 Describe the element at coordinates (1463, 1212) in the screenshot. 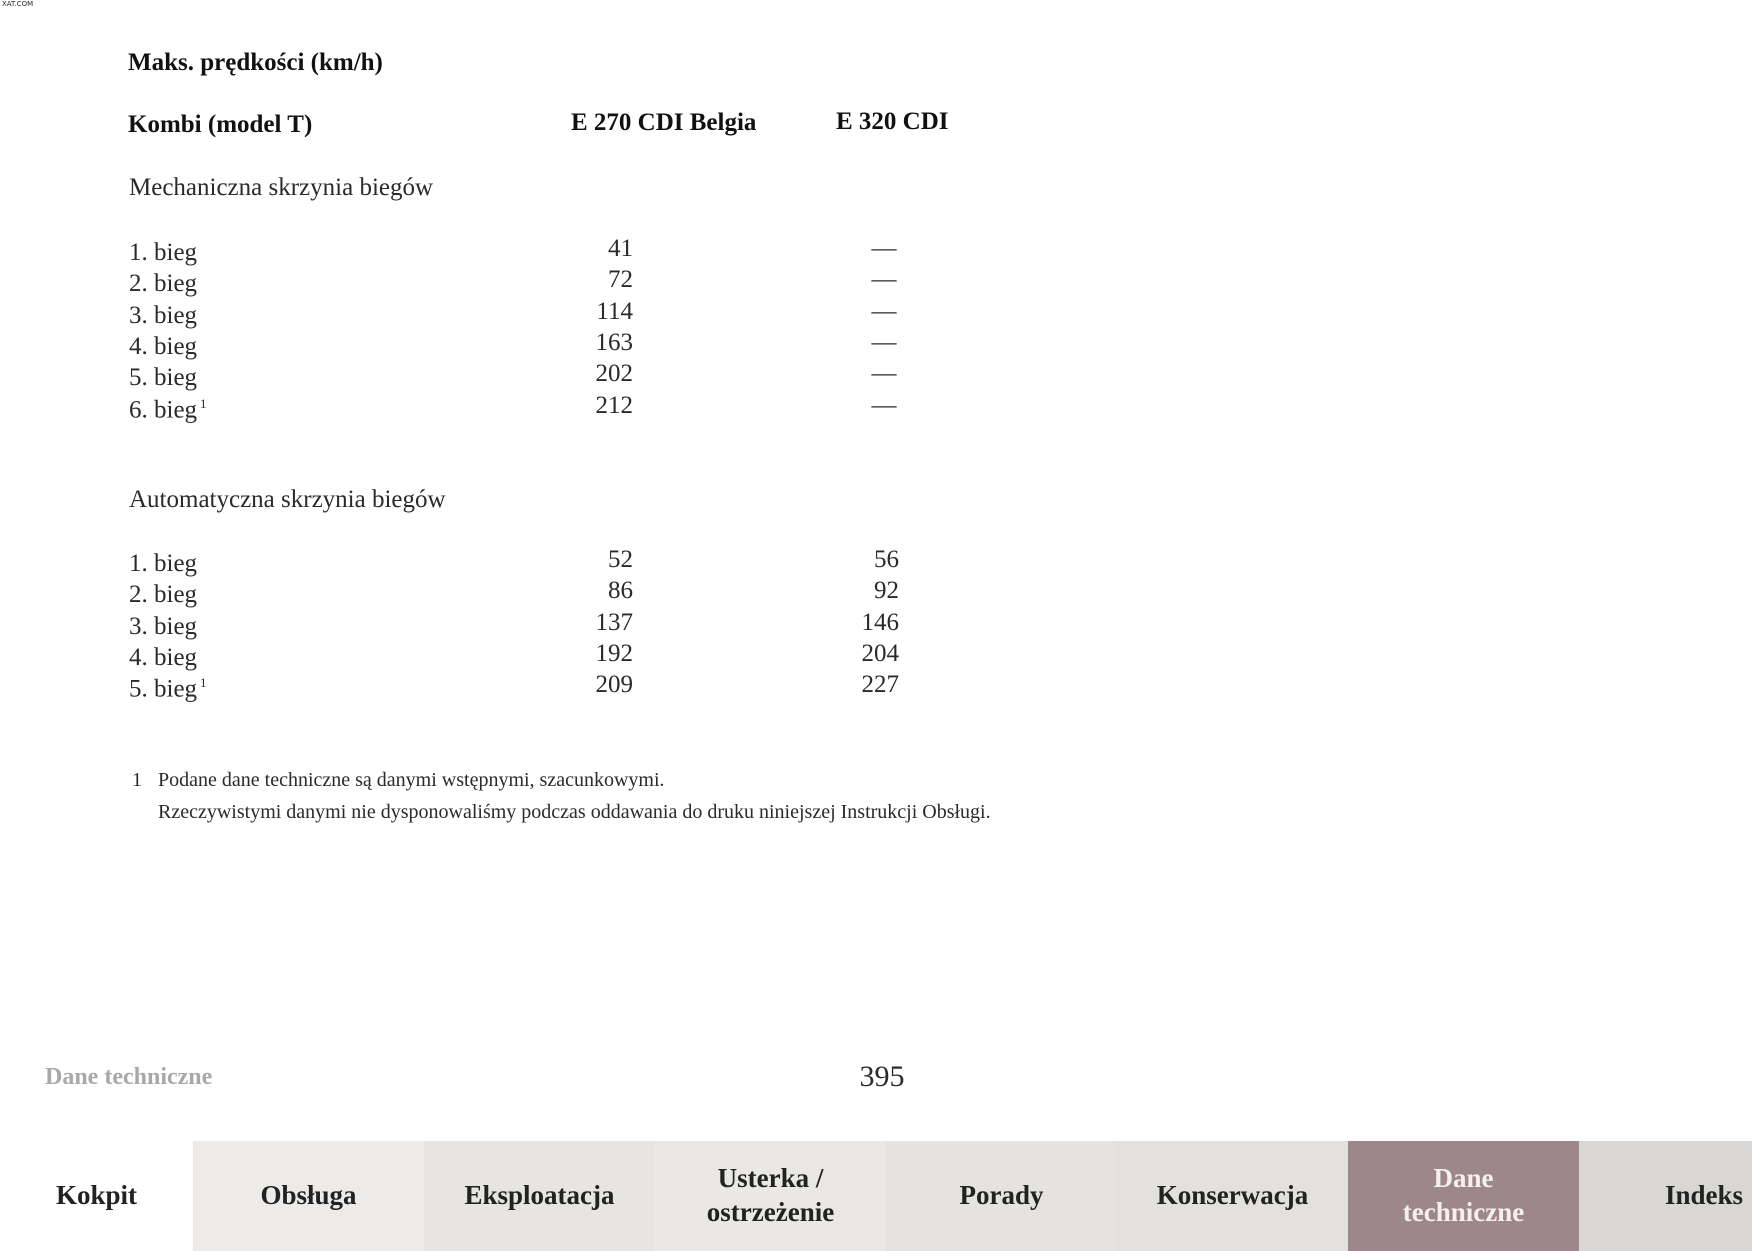

I see `nav-tab-label: techniczne` at that location.